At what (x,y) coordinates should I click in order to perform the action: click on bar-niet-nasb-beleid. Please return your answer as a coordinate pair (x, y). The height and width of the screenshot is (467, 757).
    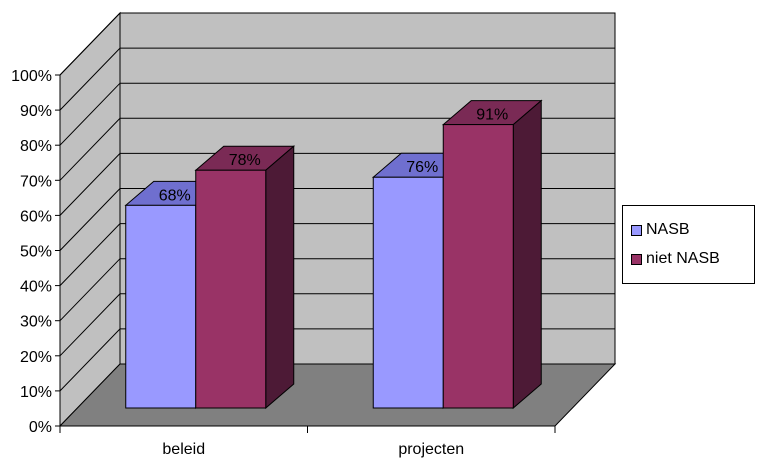
    Looking at the image, I should click on (245, 277).